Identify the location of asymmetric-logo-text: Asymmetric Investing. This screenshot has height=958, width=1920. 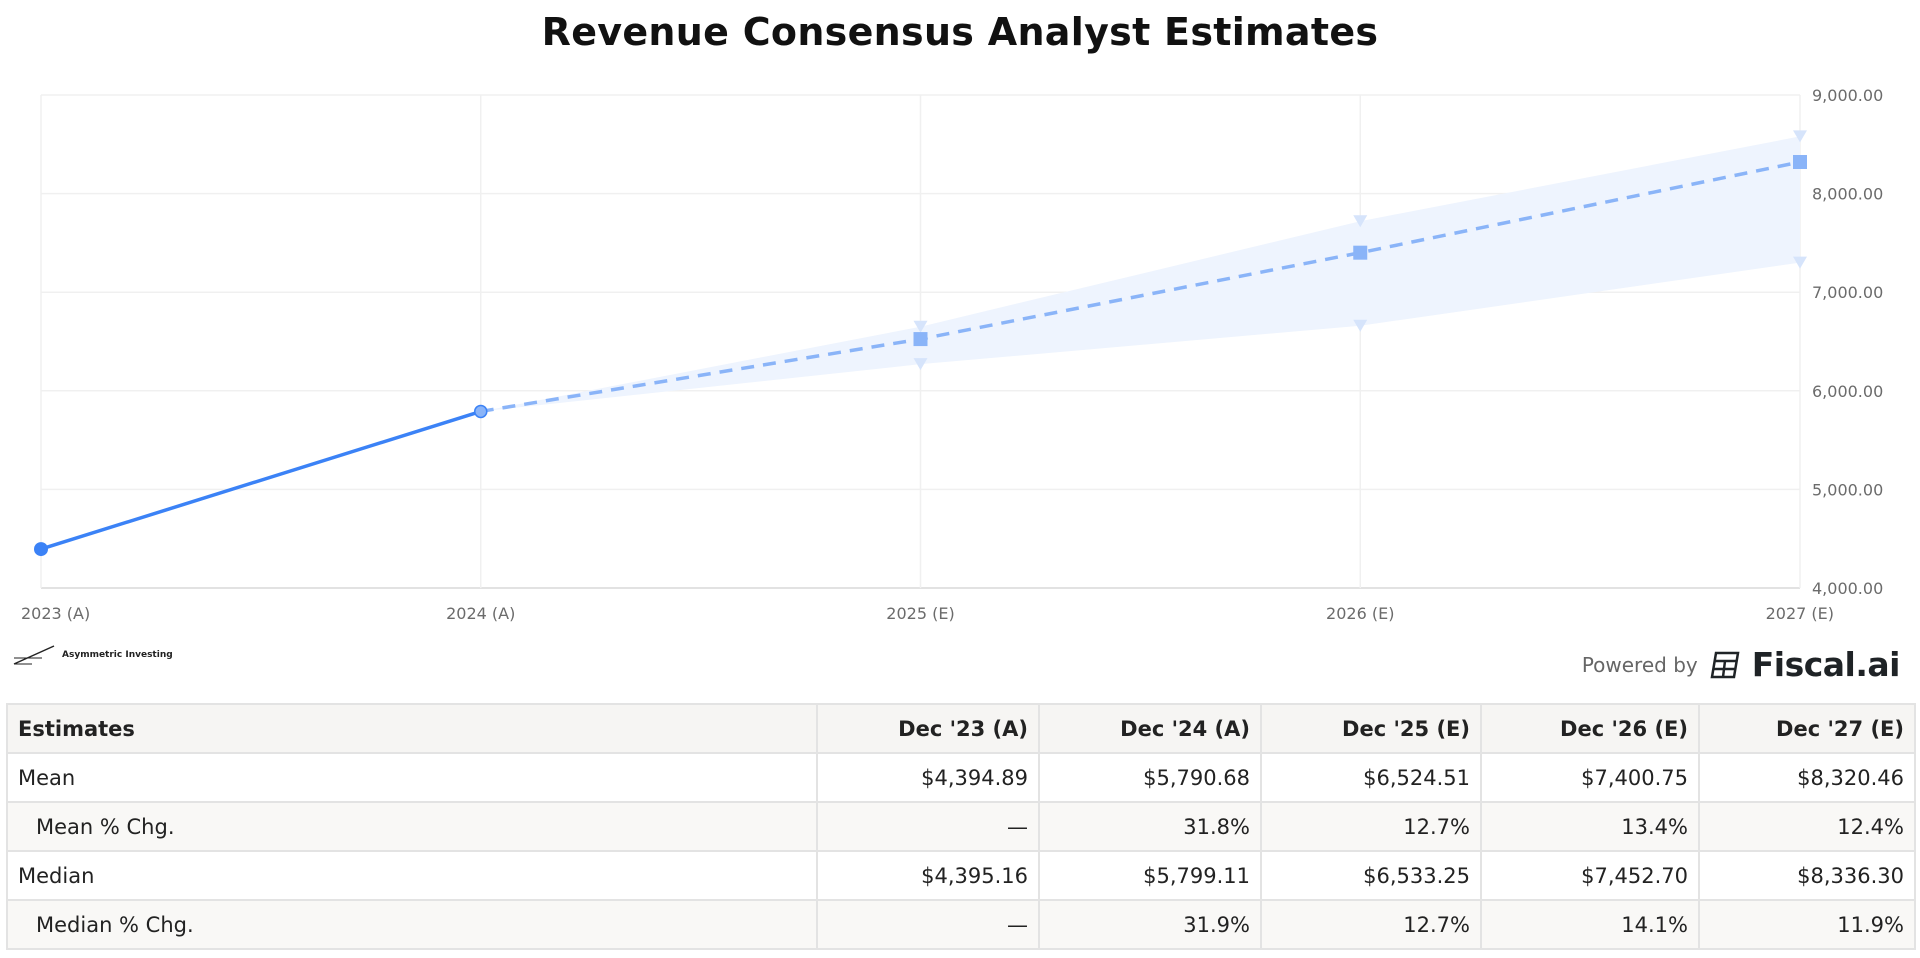
(117, 655).